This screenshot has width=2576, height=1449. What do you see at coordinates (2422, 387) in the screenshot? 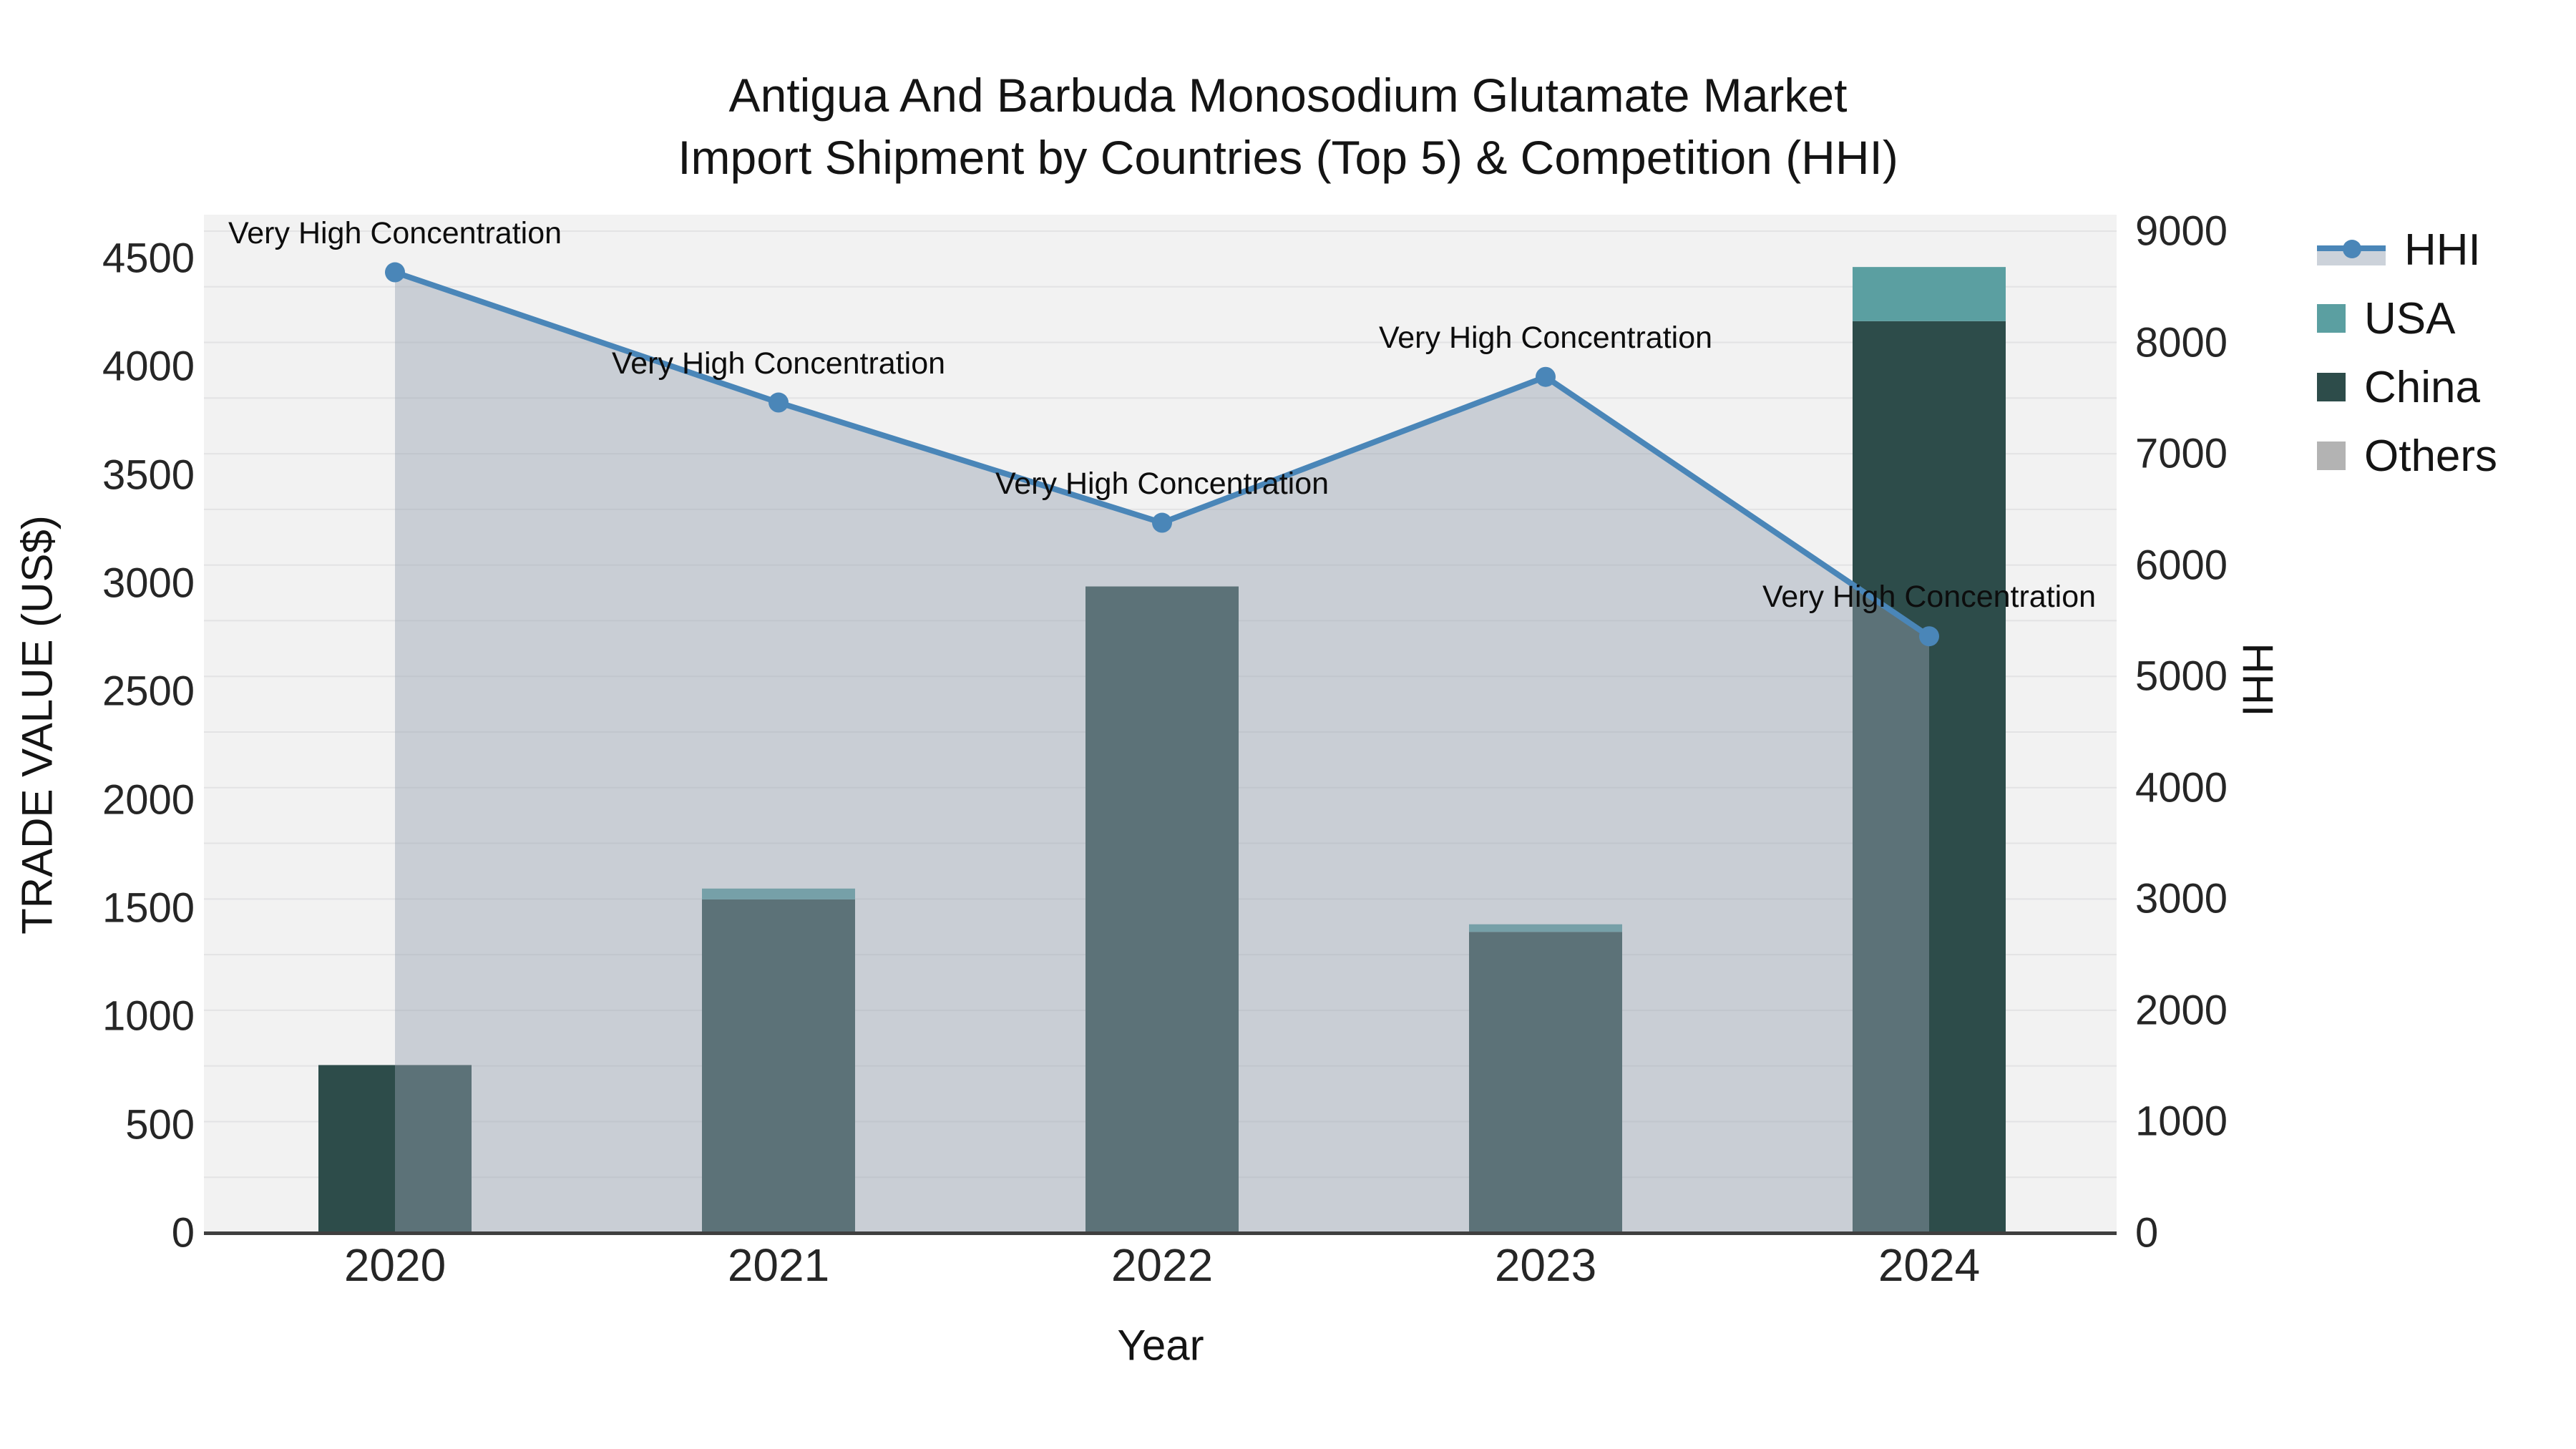
I see `legend-label-china: China` at bounding box center [2422, 387].